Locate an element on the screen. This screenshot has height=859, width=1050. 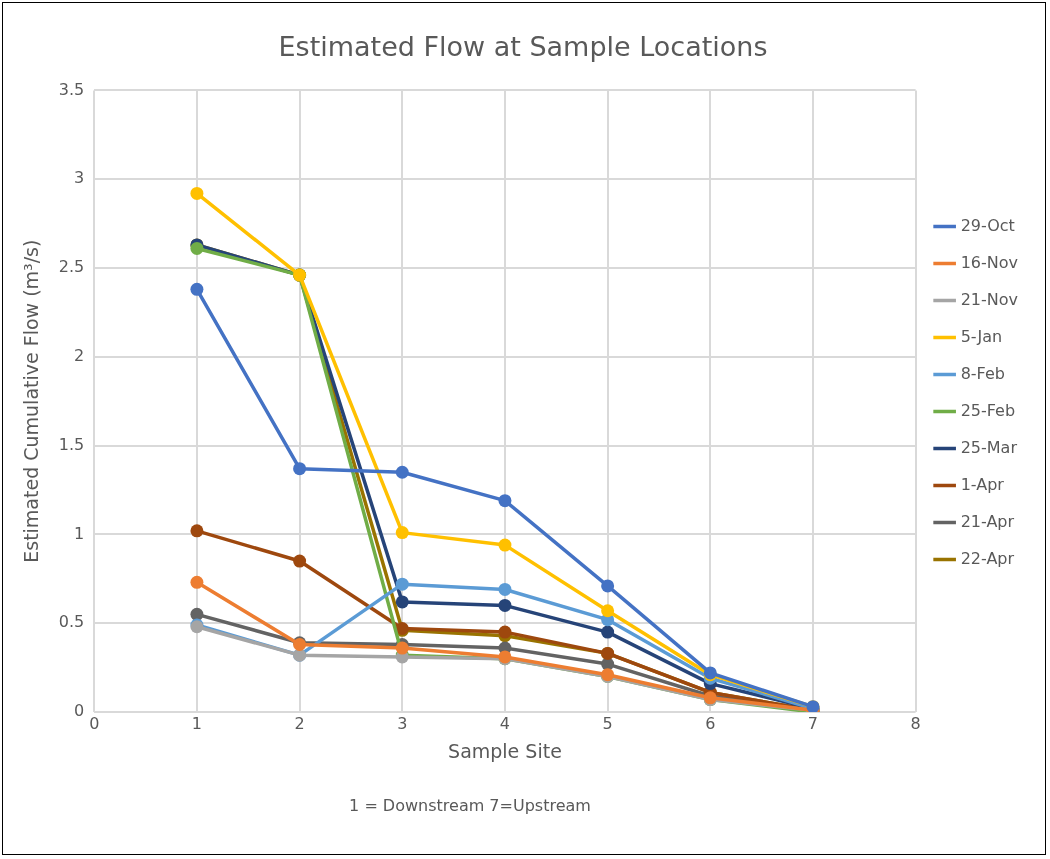
legend-label: 5-Jan is located at coordinates (981, 336).